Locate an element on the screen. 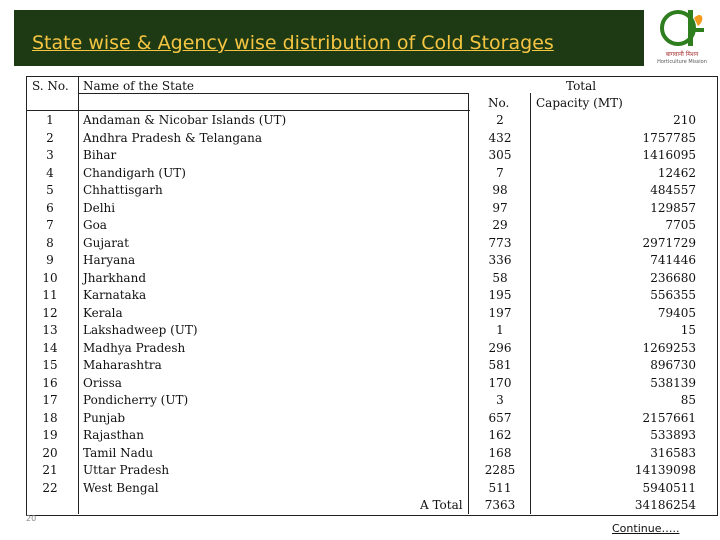 This screenshot has height=540, width=720. table-row: 1 Andaman & Nicobar Islands (UT) 2 210 is located at coordinates (360, 121).